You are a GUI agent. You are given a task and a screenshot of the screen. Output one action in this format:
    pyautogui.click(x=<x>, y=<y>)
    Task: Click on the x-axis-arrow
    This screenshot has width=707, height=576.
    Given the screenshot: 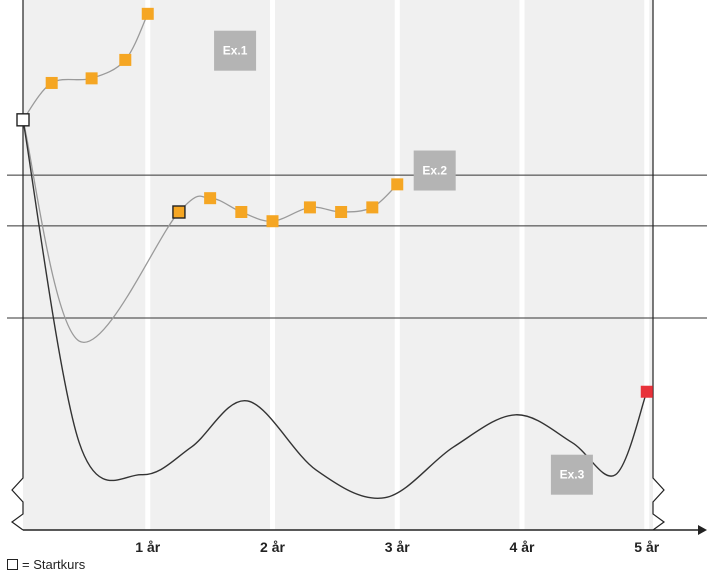 What is the action you would take?
    pyautogui.click(x=702, y=530)
    